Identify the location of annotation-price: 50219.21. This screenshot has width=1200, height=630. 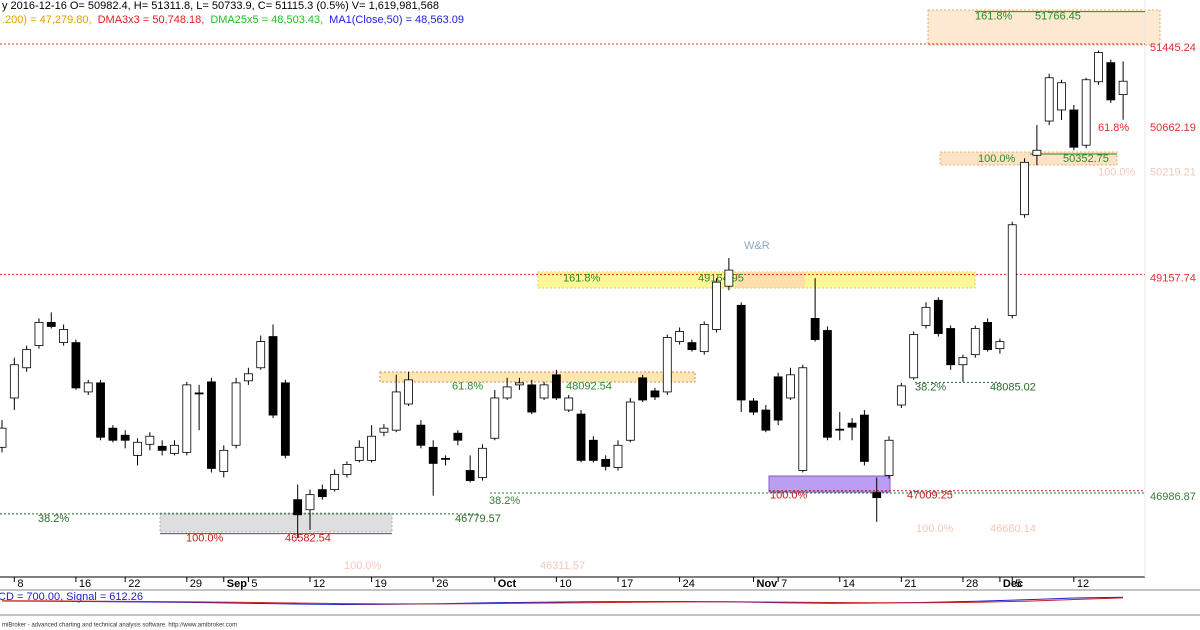
(1173, 172).